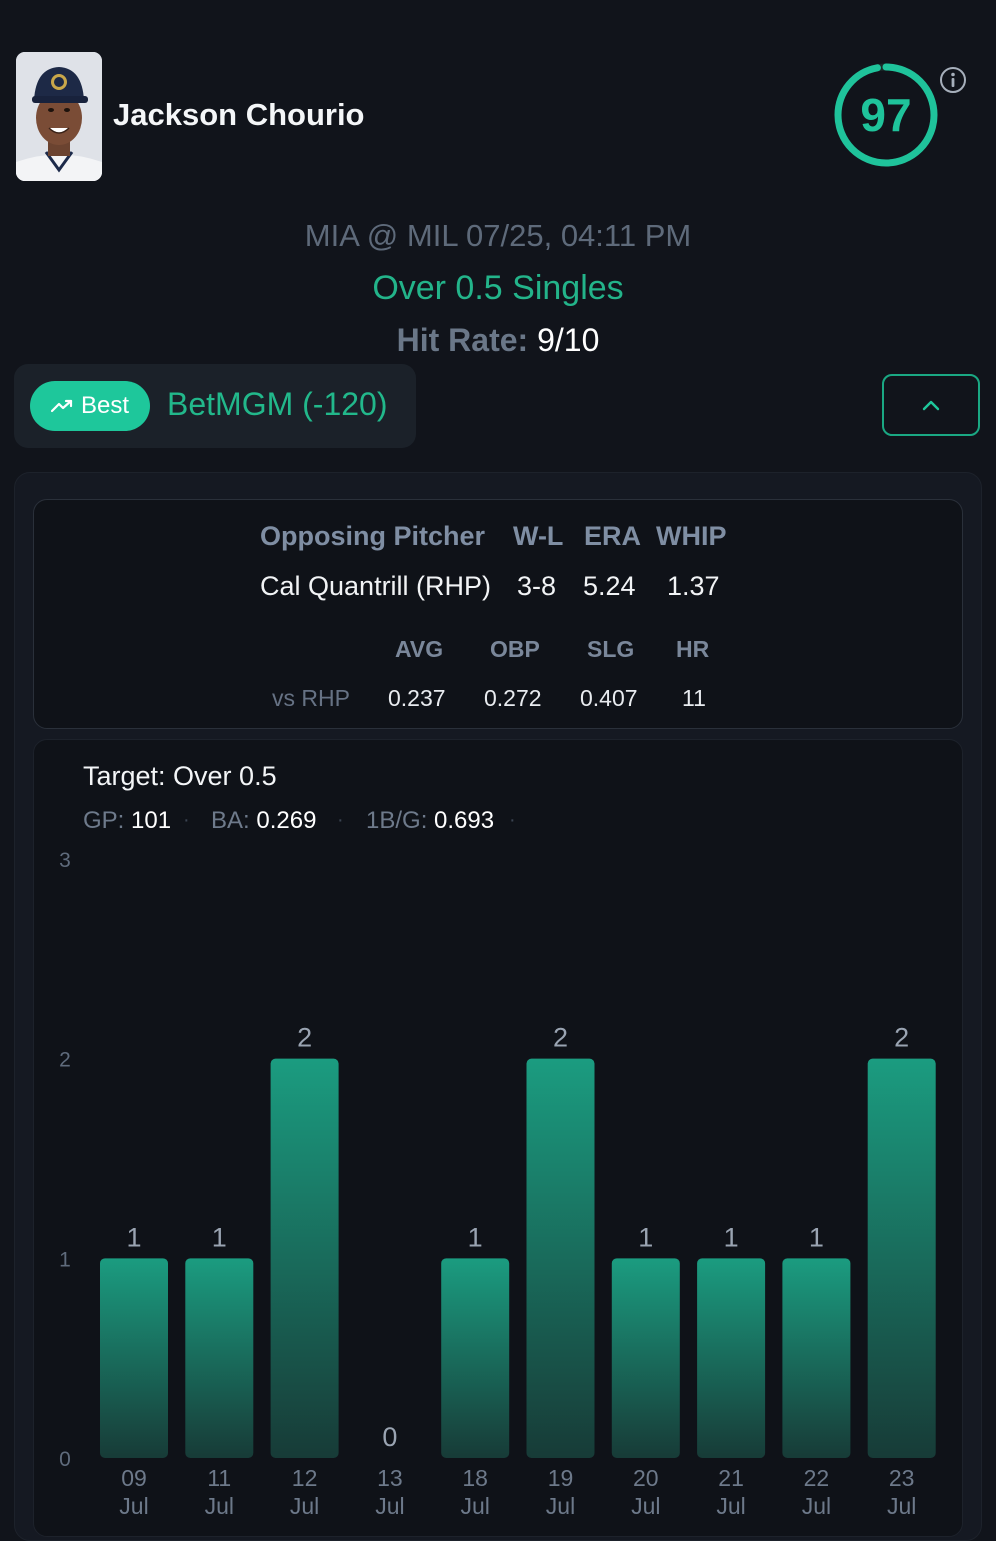 Image resolution: width=996 pixels, height=1541 pixels. I want to click on stat-ba-value: 0.269, so click(286, 820).